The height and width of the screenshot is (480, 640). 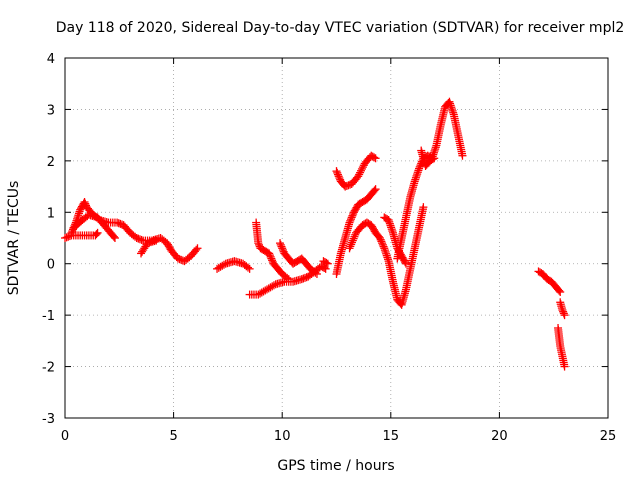 What do you see at coordinates (51, 59) in the screenshot?
I see `y-tick-label: 4` at bounding box center [51, 59].